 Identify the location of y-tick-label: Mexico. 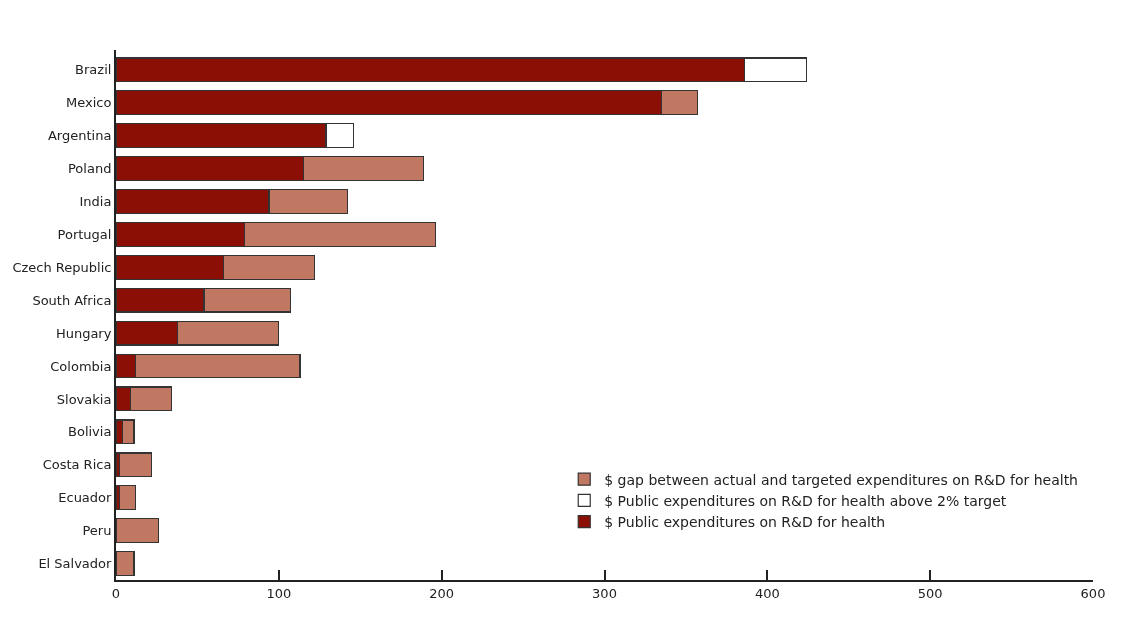
(88, 103).